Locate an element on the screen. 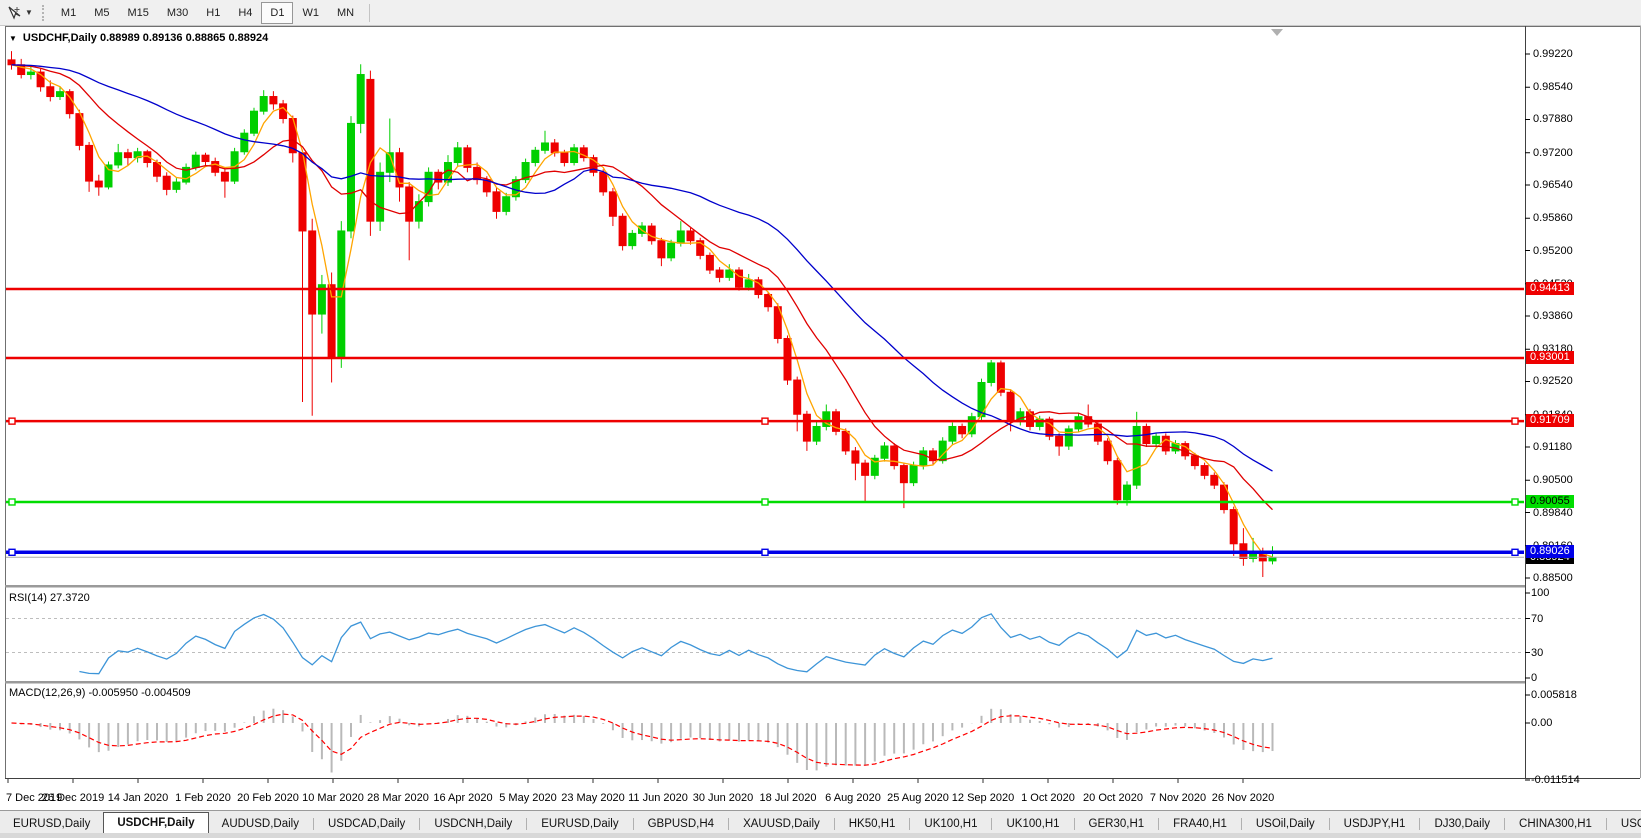 The image size is (1641, 838). chart-tab-audusd-daily: AUDUSD,Daily is located at coordinates (260, 824).